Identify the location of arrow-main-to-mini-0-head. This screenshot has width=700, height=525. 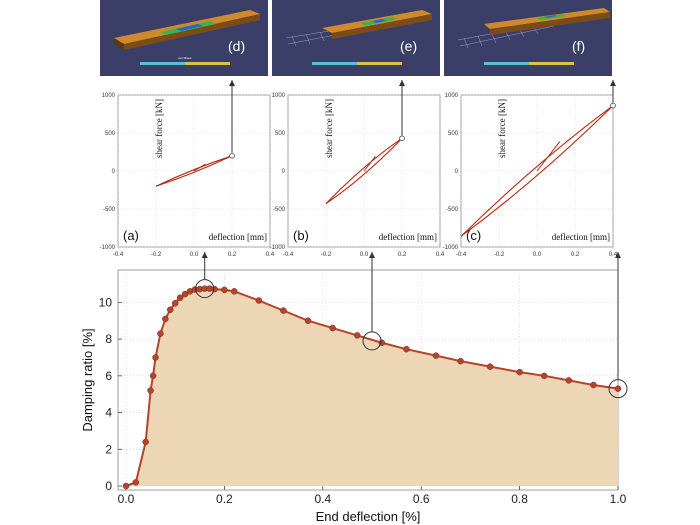
(204, 255).